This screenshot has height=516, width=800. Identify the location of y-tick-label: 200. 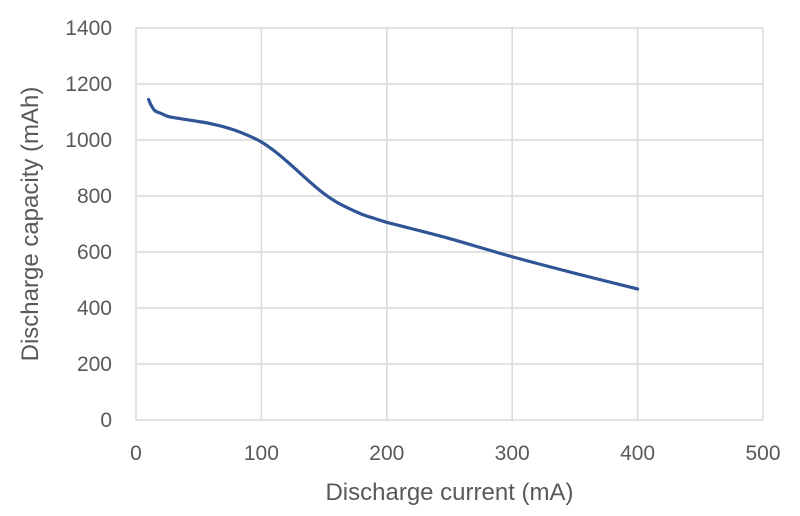
(94, 364).